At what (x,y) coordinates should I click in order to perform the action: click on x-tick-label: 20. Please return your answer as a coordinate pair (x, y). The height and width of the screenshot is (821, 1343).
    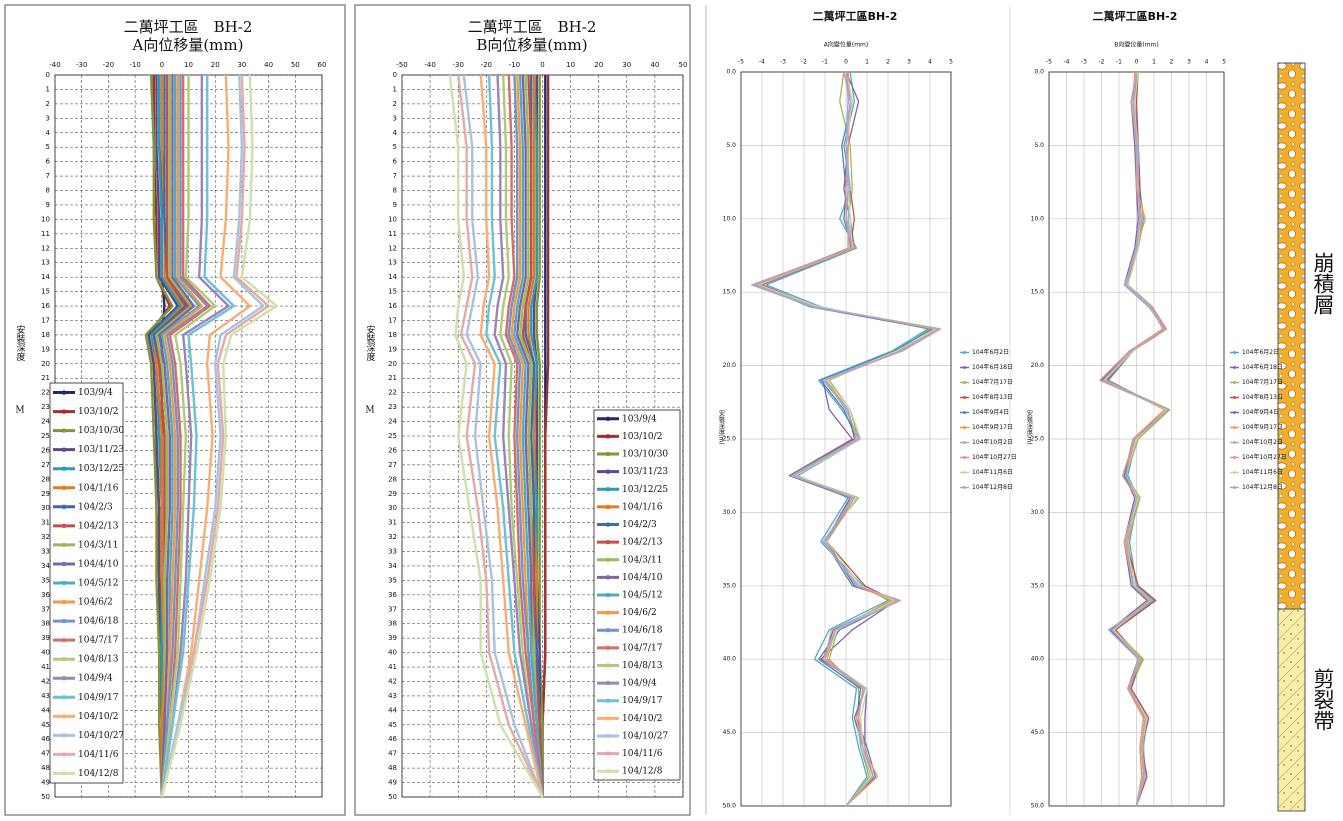
    Looking at the image, I should click on (215, 65).